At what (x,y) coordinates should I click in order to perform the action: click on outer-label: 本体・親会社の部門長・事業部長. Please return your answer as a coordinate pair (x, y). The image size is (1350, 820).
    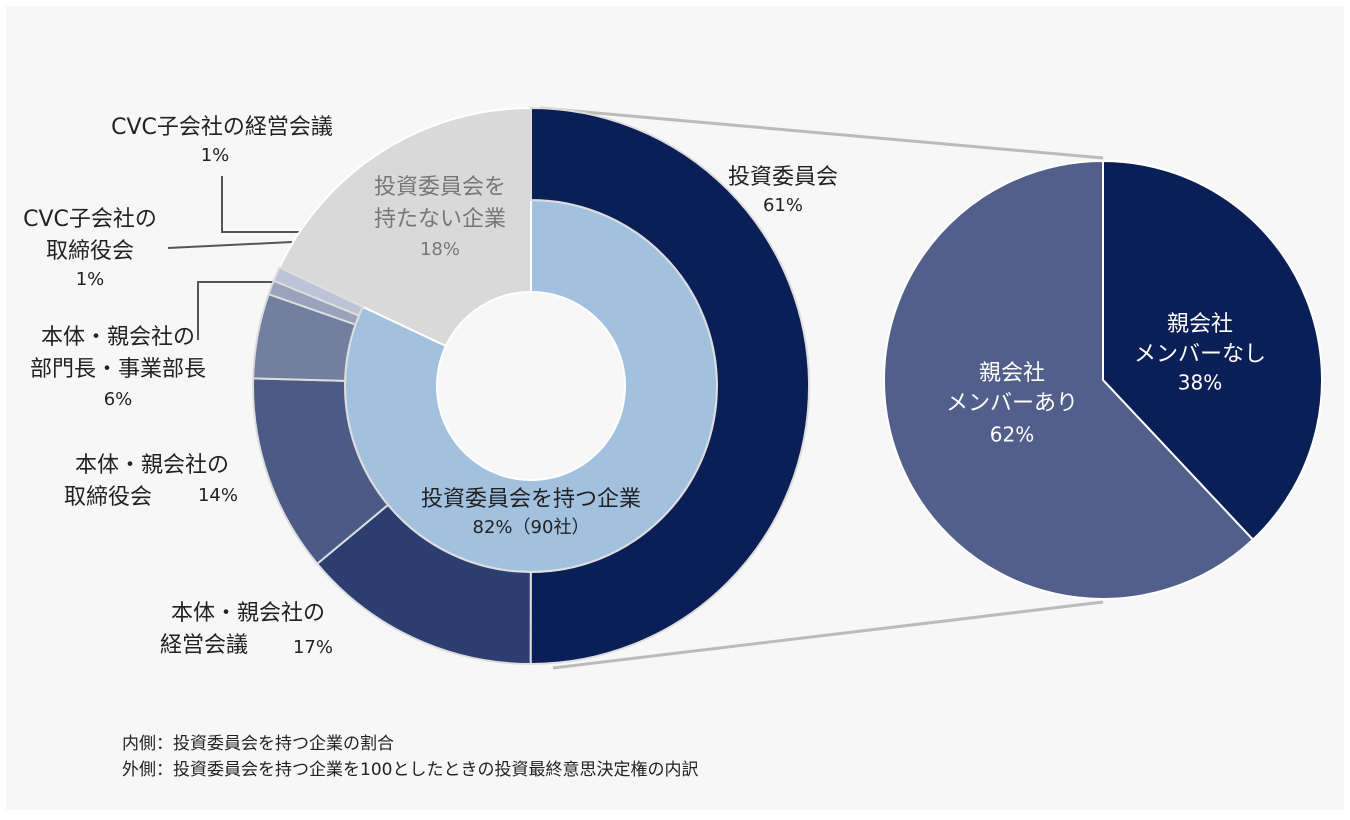
    Looking at the image, I should click on (118, 353).